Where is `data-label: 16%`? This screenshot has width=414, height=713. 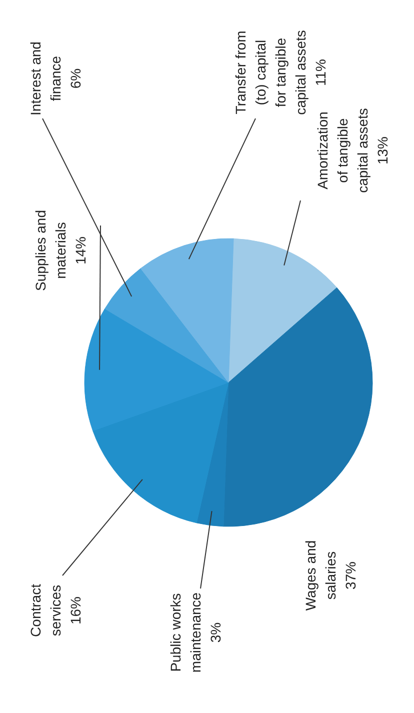
data-label: 16% is located at coordinates (76, 610).